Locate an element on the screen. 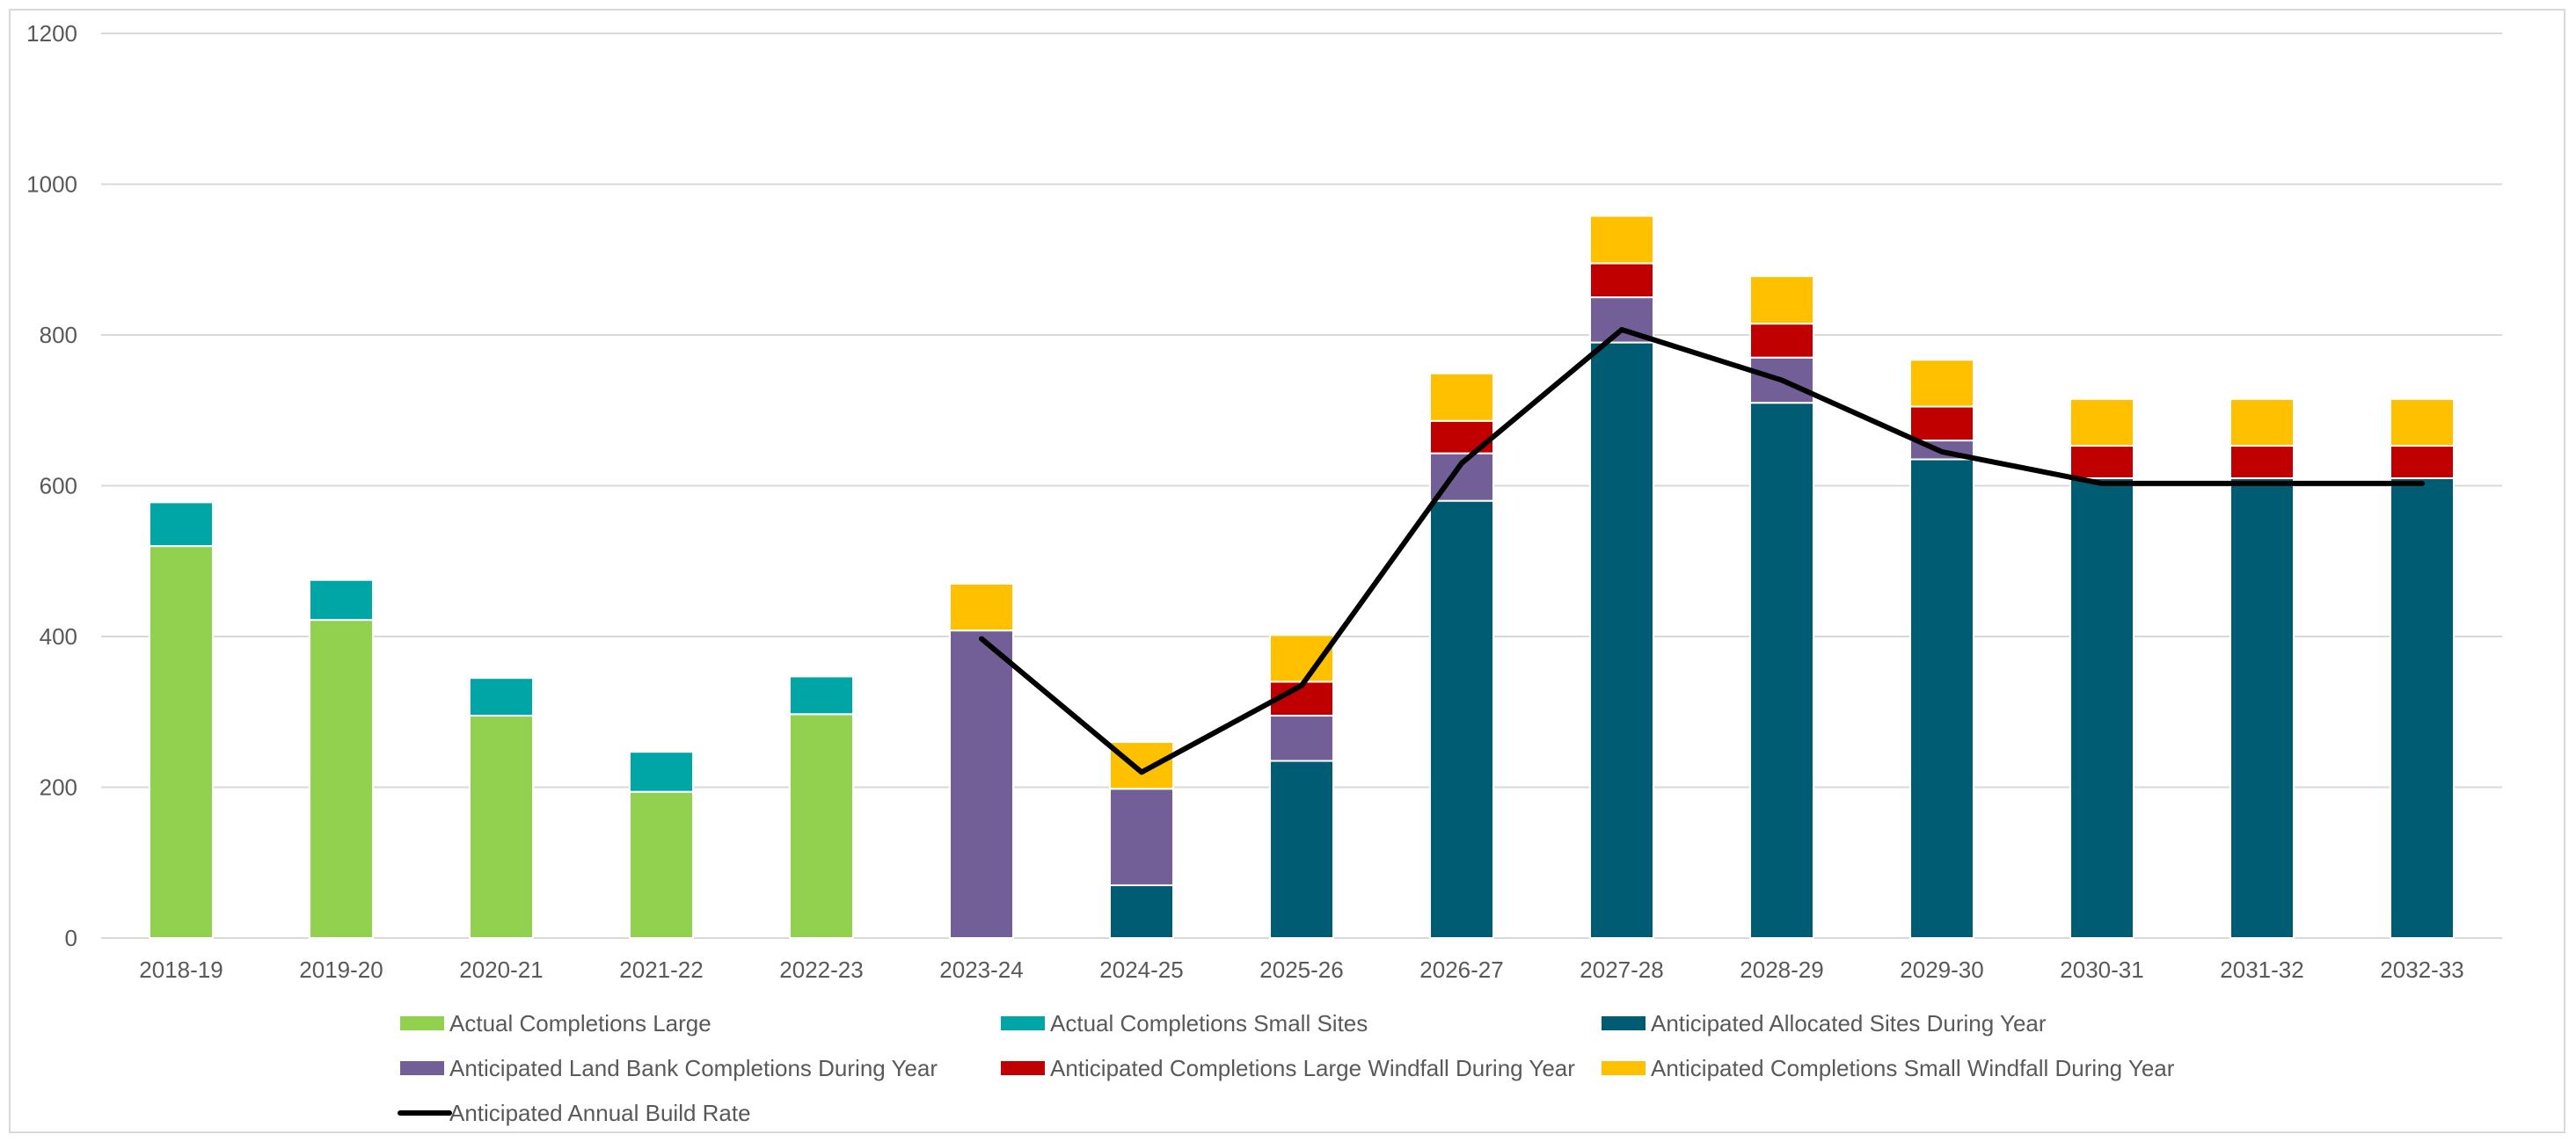 This screenshot has height=1142, width=2576. legend-label: Anticipated Allocated Sites During Year is located at coordinates (1849, 1023).